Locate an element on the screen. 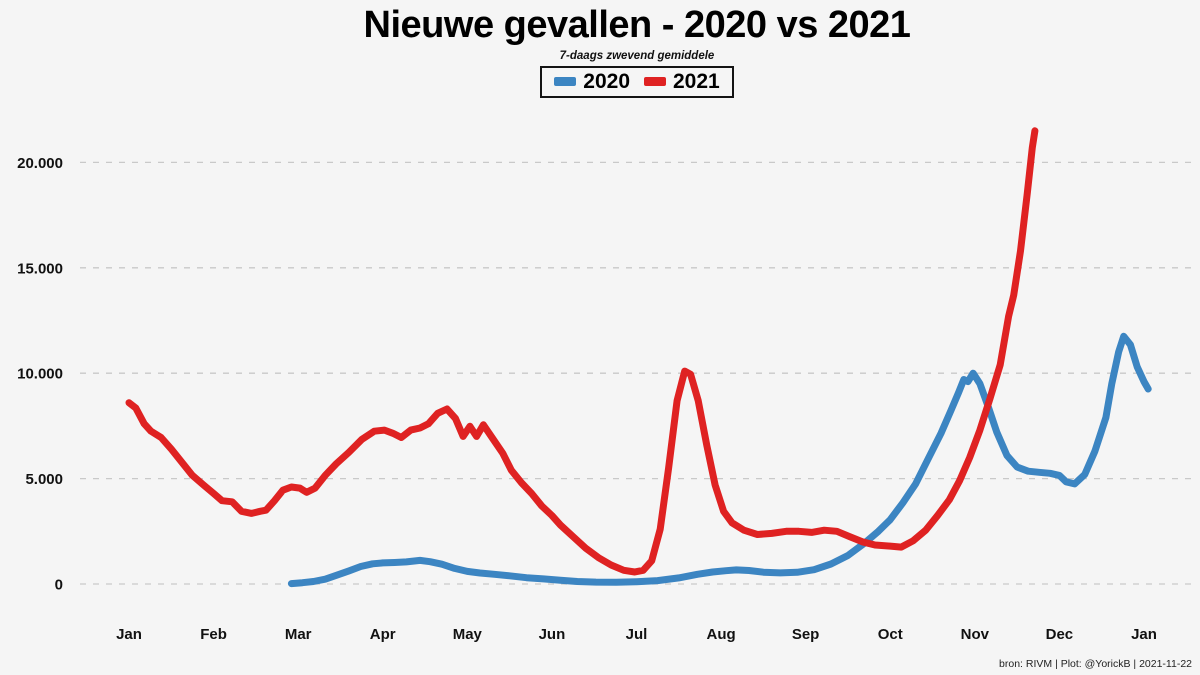 This screenshot has height=675, width=1200. x-tick-label: Nov is located at coordinates (975, 634).